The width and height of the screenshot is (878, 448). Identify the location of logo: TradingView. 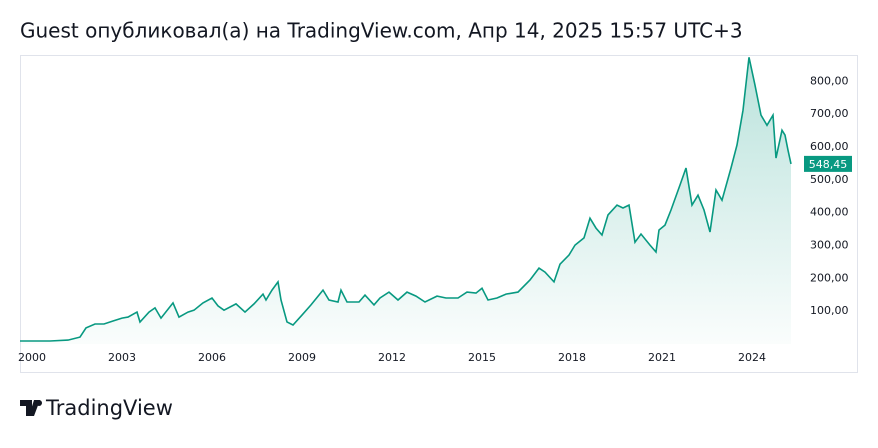
(96, 408).